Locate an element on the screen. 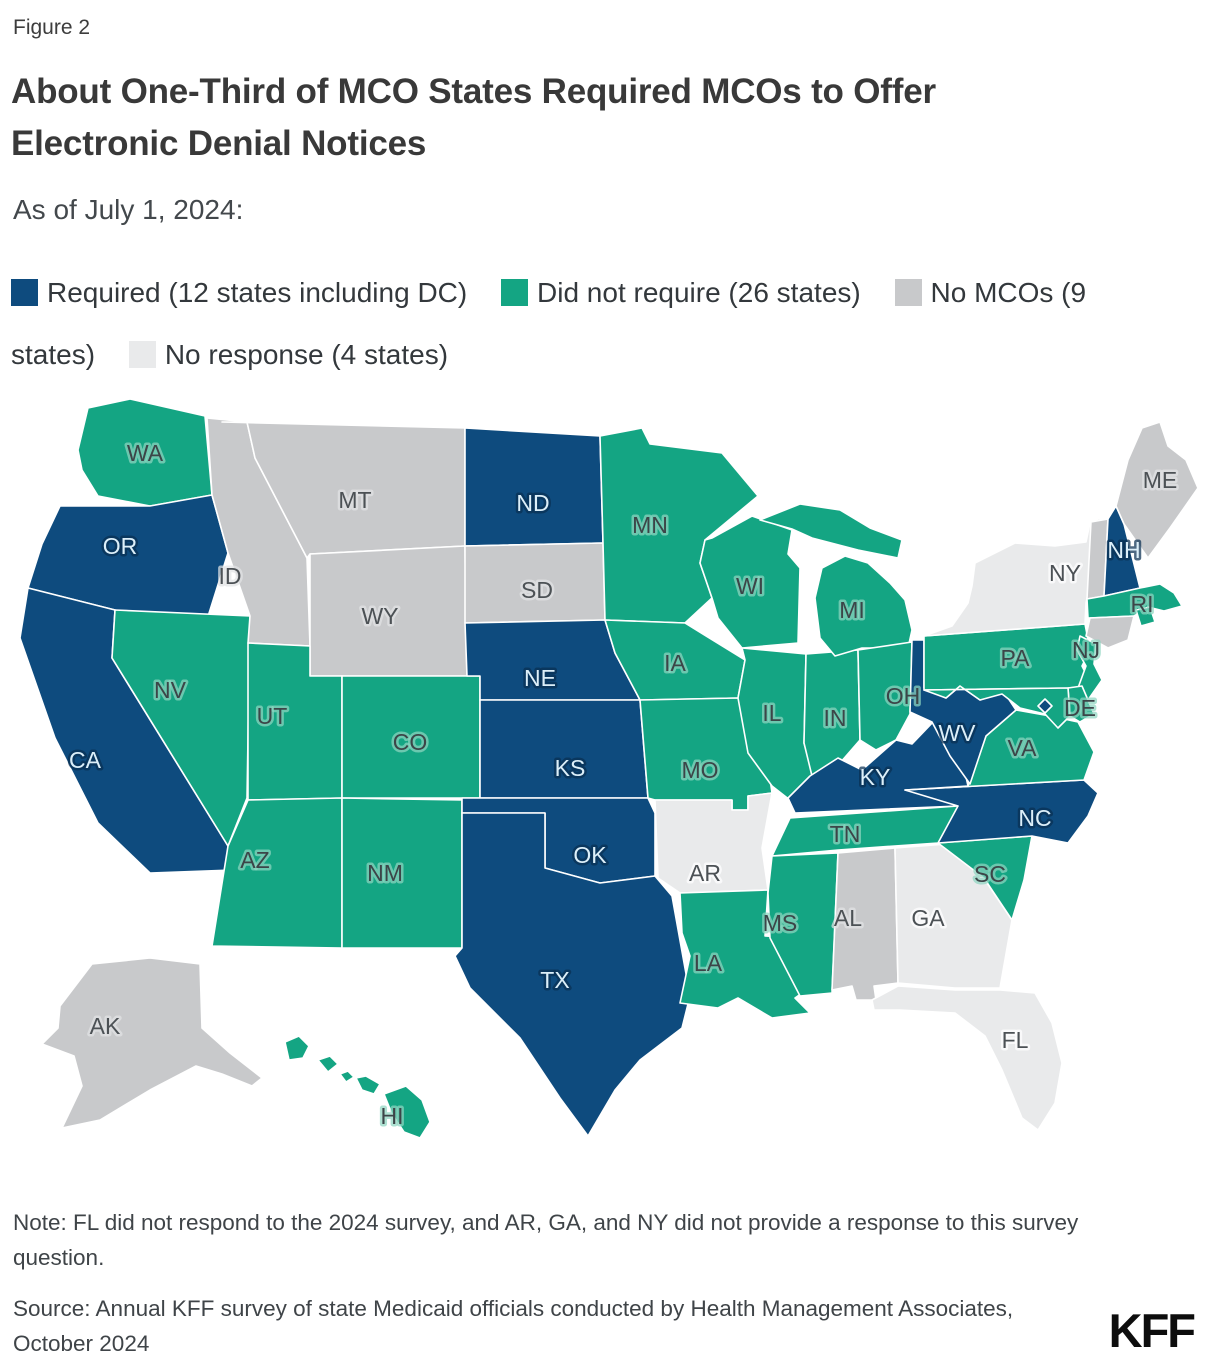  state-label-de: DE is located at coordinates (1080, 708).